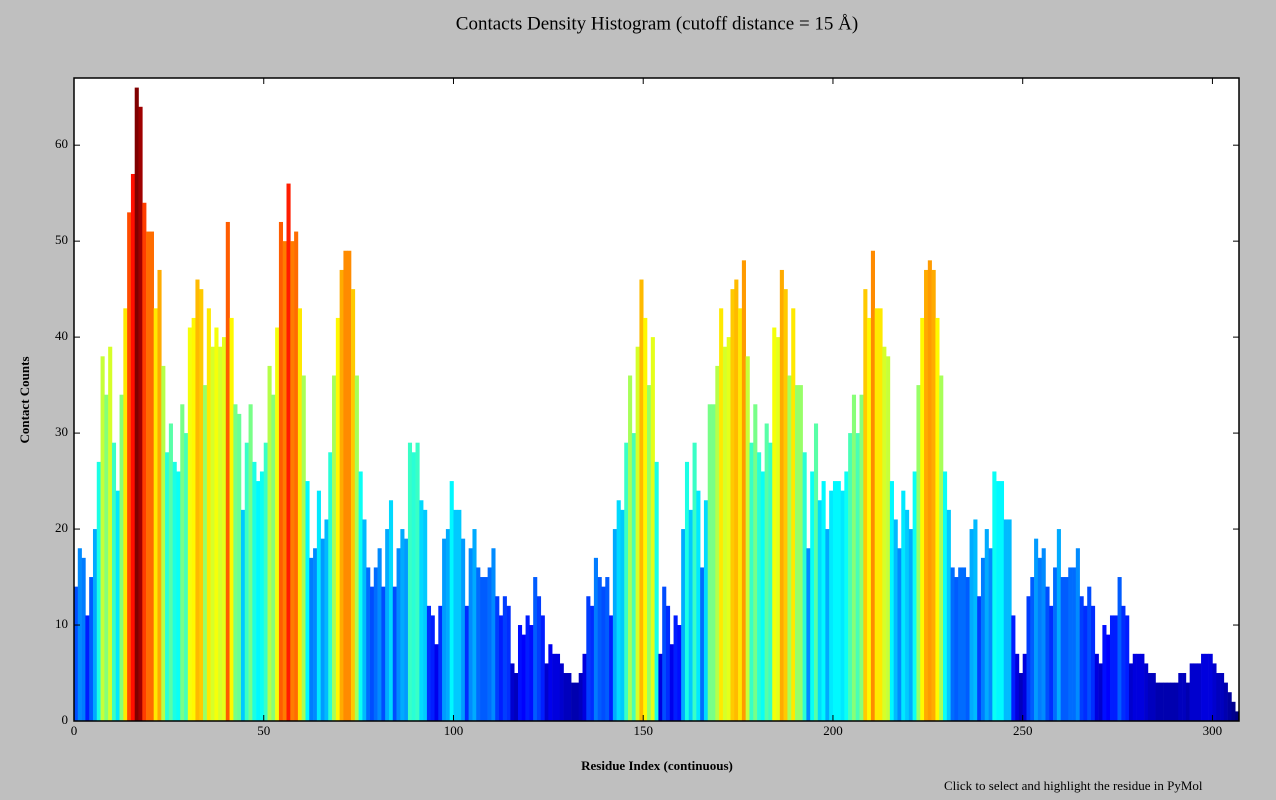 The image size is (1276, 800). Describe the element at coordinates (643, 730) in the screenshot. I see `x-tick-label: 150` at that location.